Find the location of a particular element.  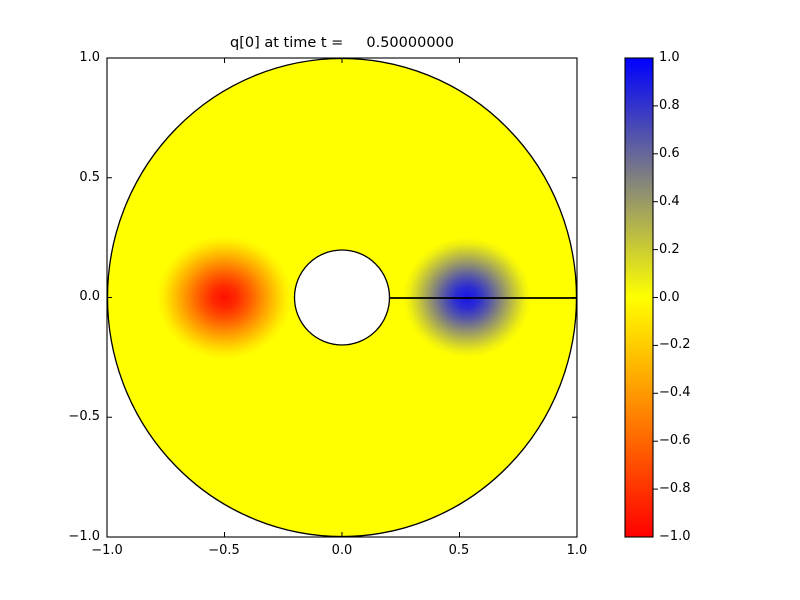

cbar-label-0.2: 0.2 is located at coordinates (669, 249).